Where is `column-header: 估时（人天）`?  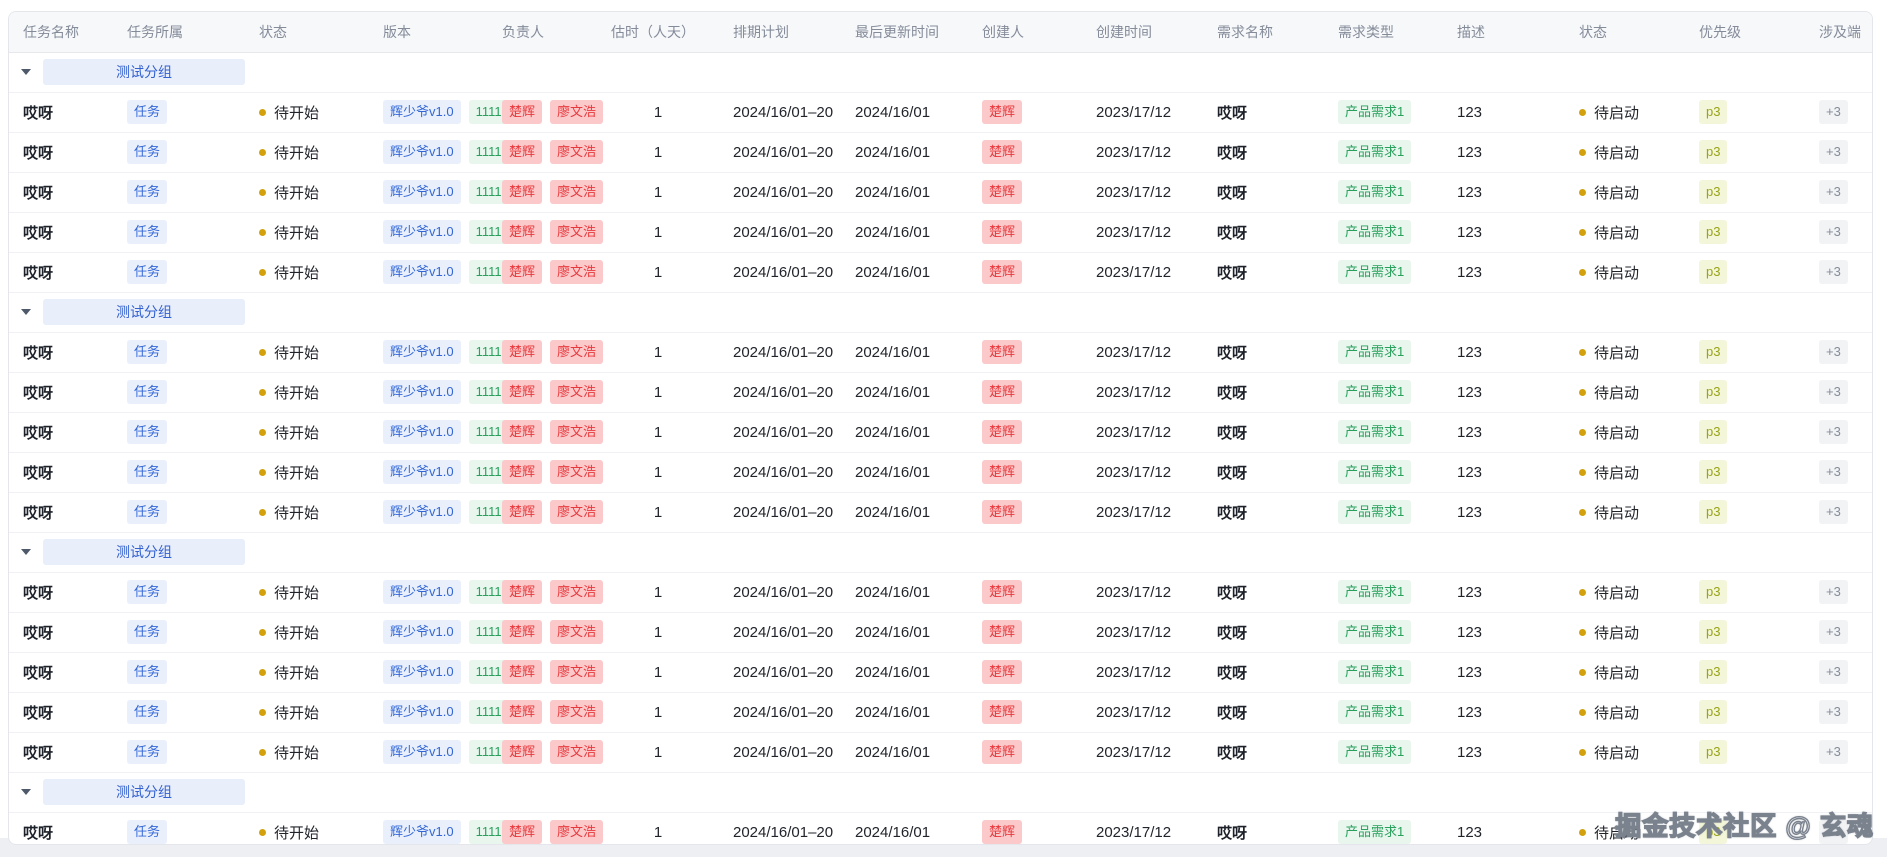
column-header: 估时（人天） is located at coordinates (658, 32).